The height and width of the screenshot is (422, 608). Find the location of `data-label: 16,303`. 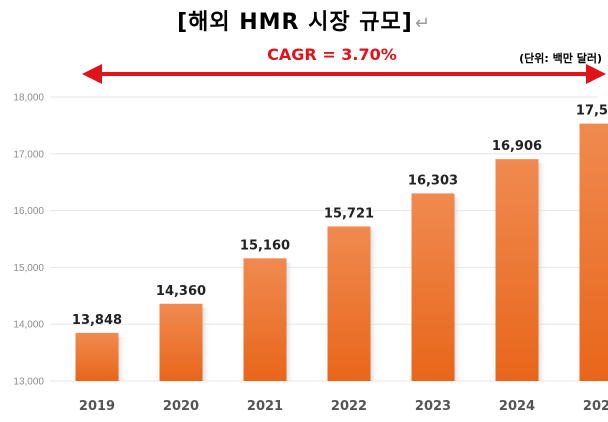

data-label: 16,303 is located at coordinates (433, 180).